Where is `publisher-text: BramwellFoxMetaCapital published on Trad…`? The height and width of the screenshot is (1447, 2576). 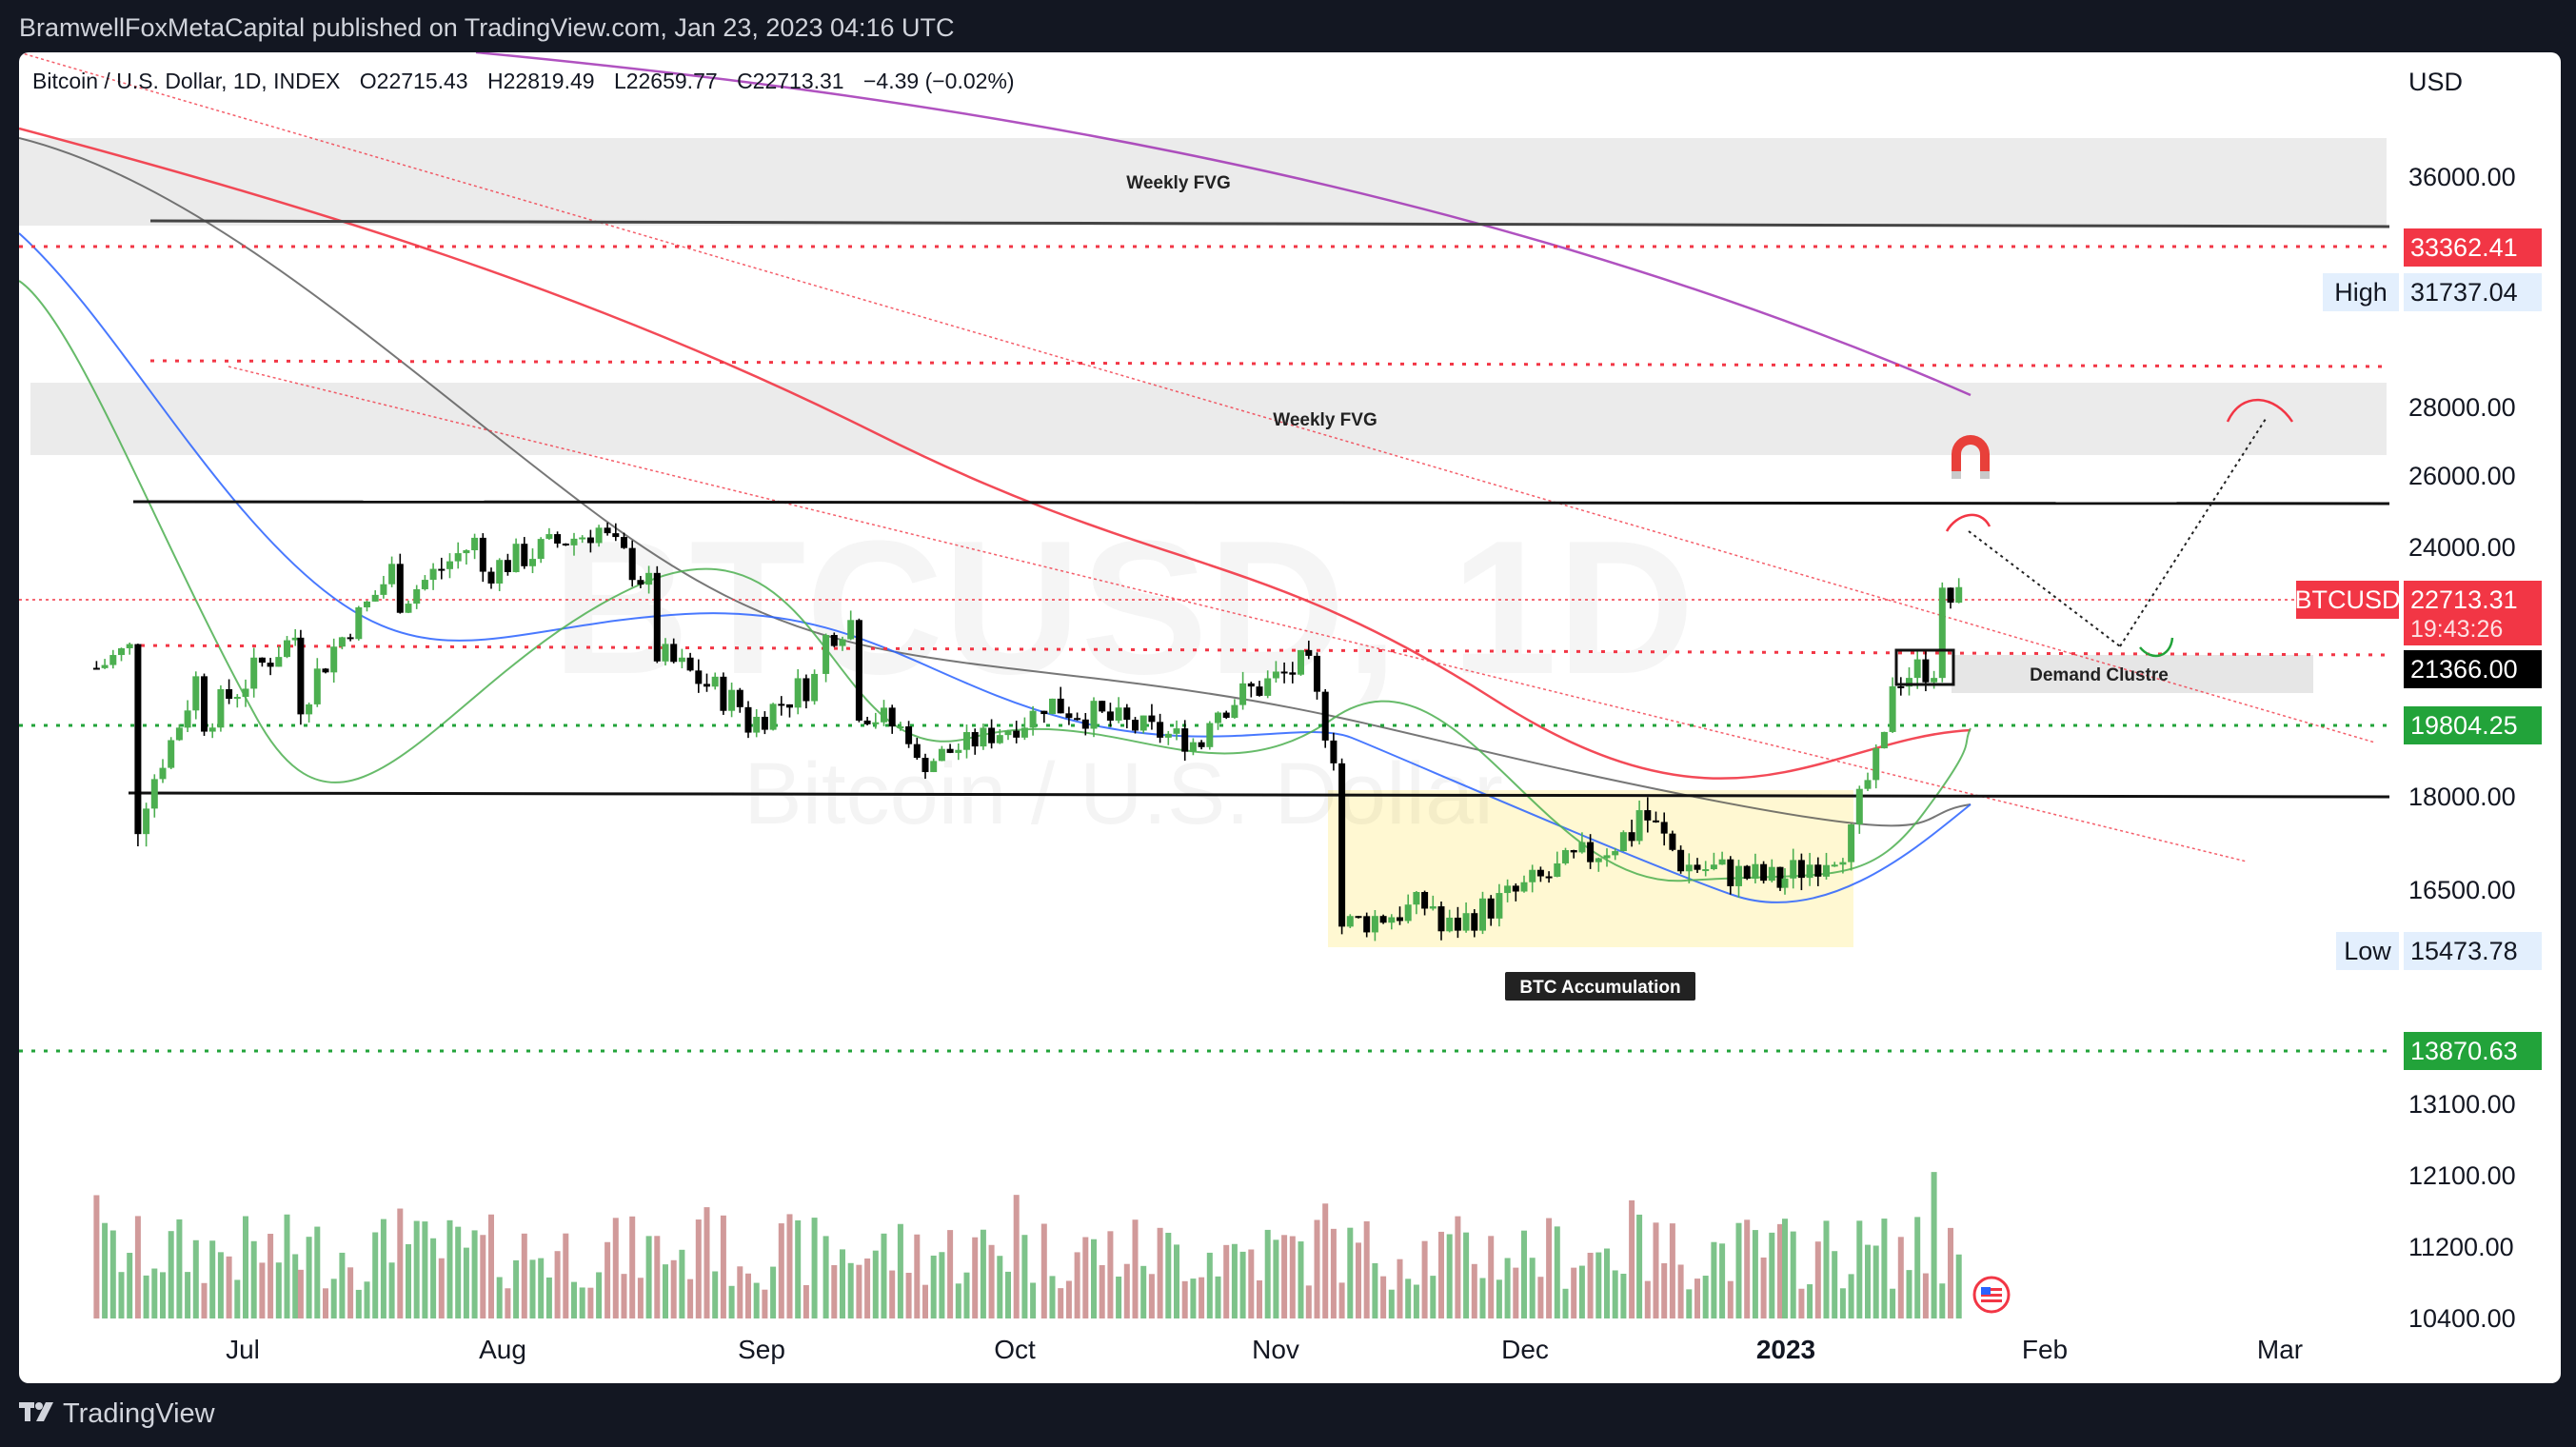
publisher-text: BramwellFoxMetaCapital published on Trad… is located at coordinates (487, 27).